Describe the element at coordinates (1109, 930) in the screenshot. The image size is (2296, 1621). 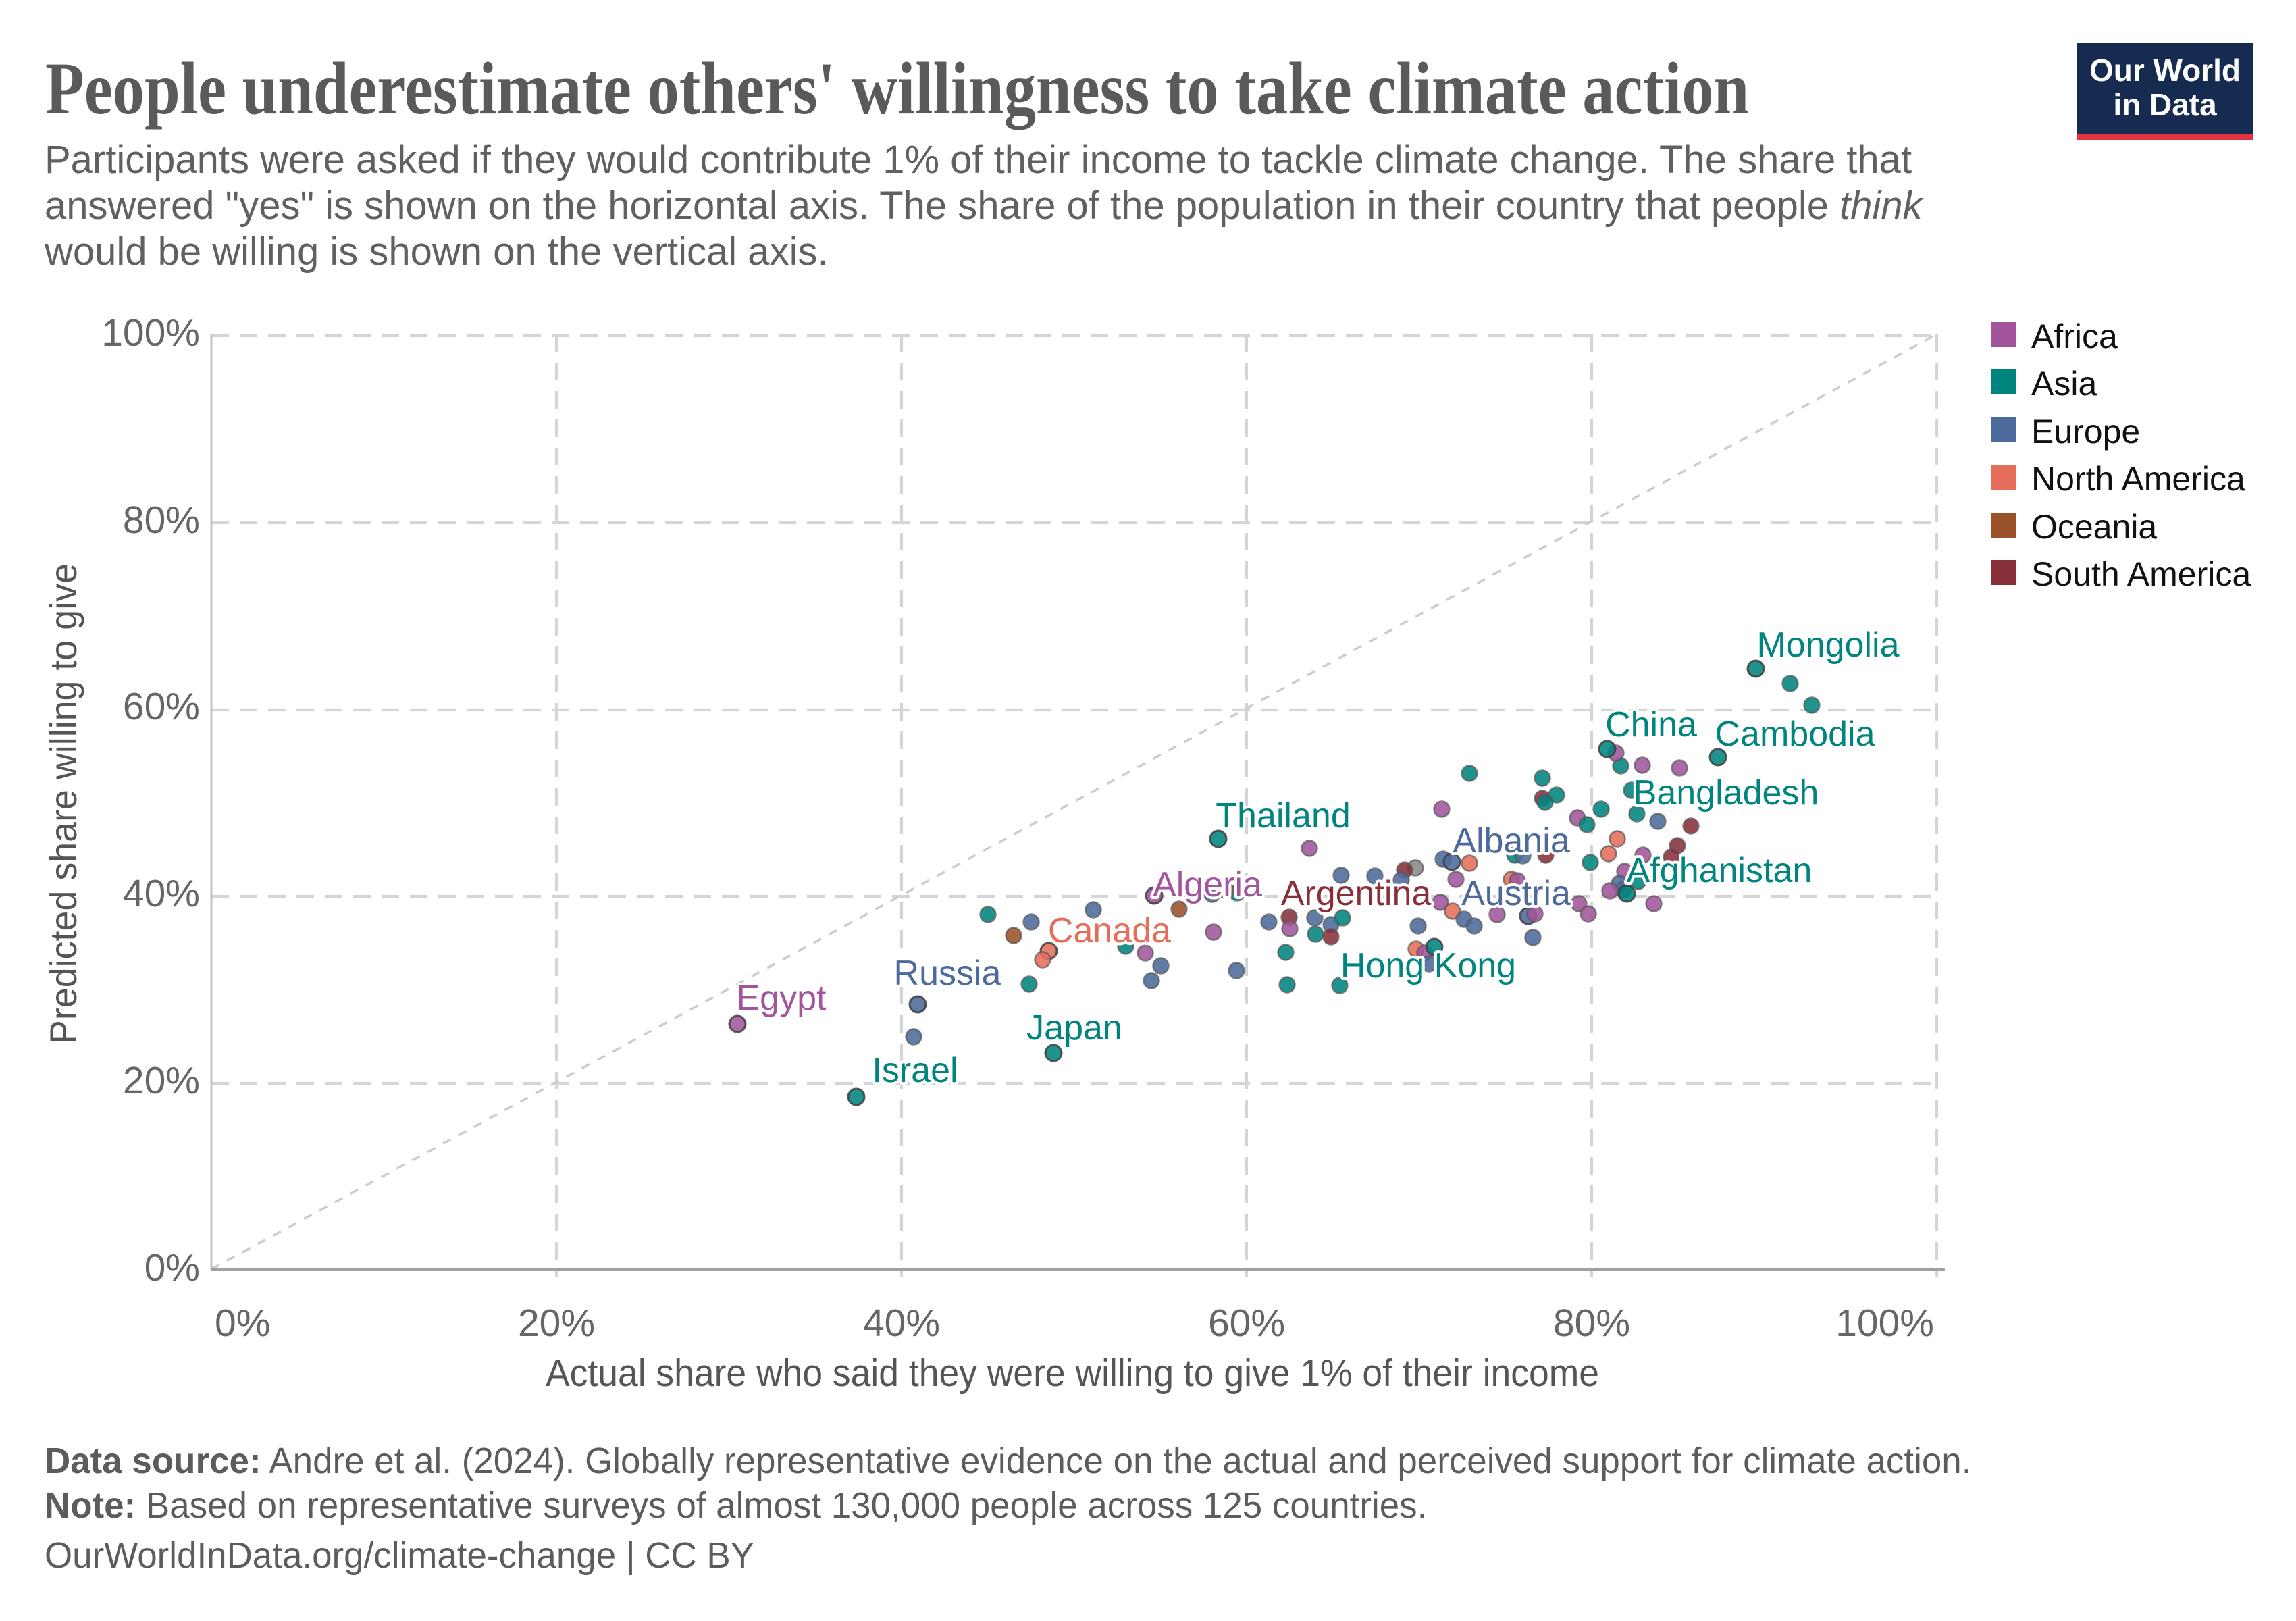
I see `svg-text: Canada` at that location.